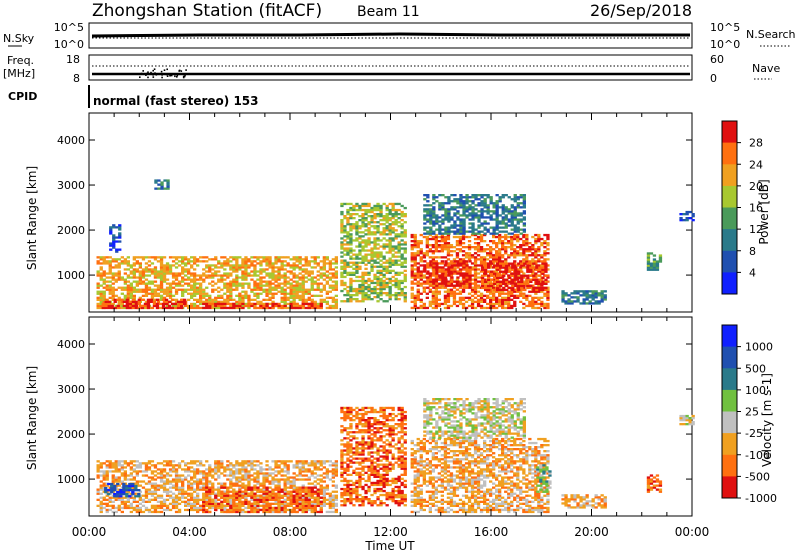  What do you see at coordinates (177, 75) in the screenshot?
I see `nave-point` at bounding box center [177, 75].